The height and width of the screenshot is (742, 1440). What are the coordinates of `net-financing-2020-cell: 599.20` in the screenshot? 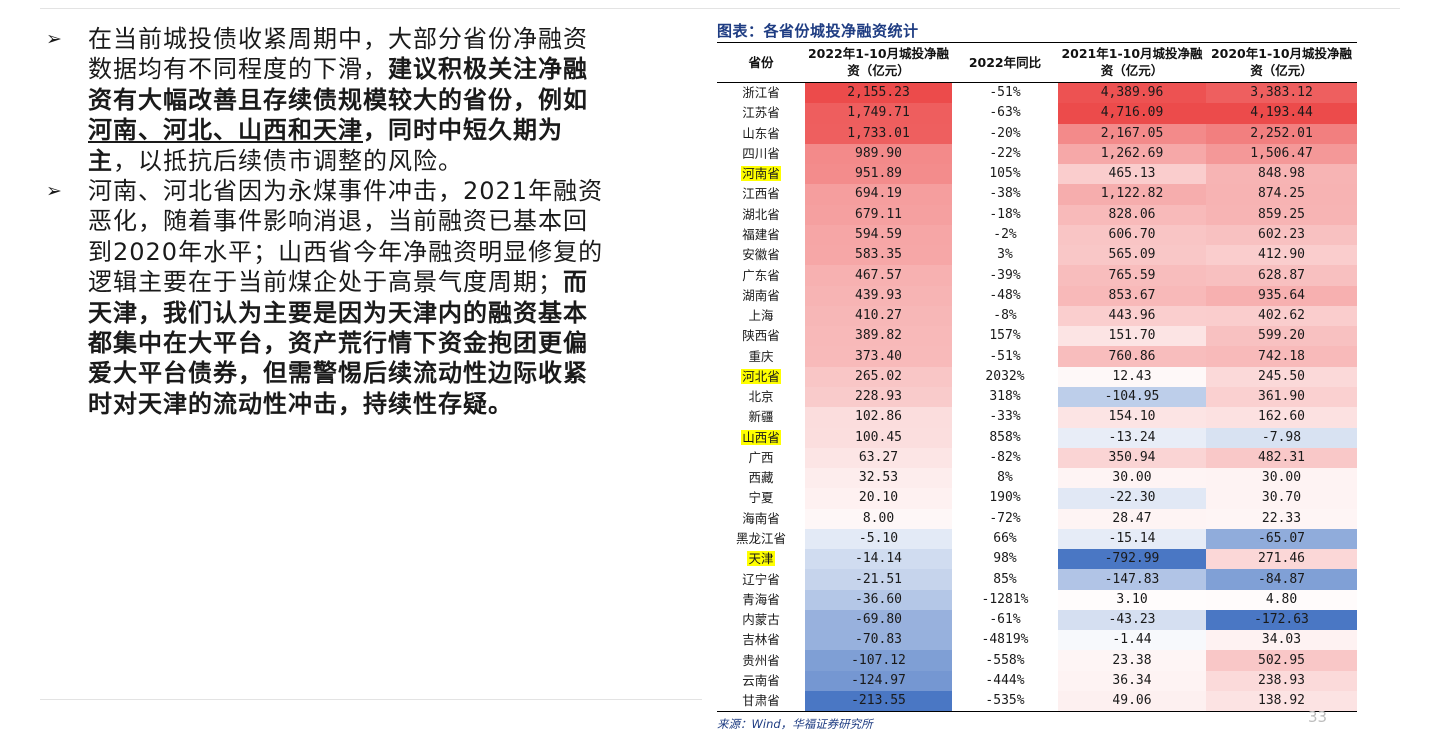 It's located at (1281, 336).